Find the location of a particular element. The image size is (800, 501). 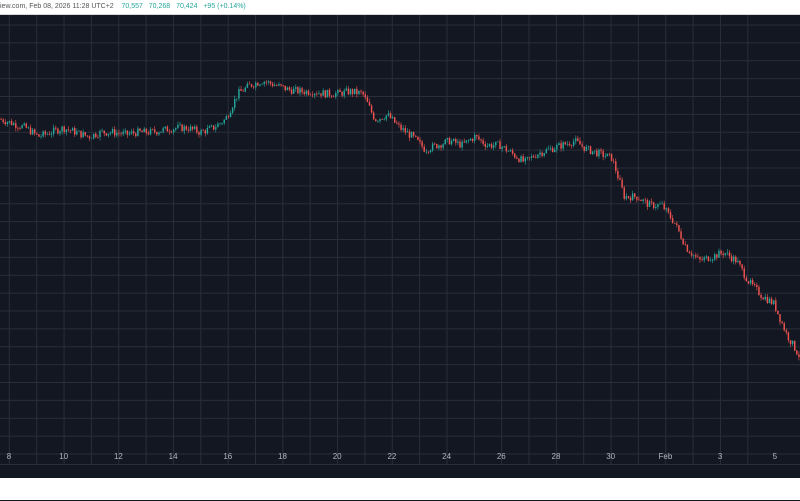

x-tick-label: 20 is located at coordinates (337, 456).